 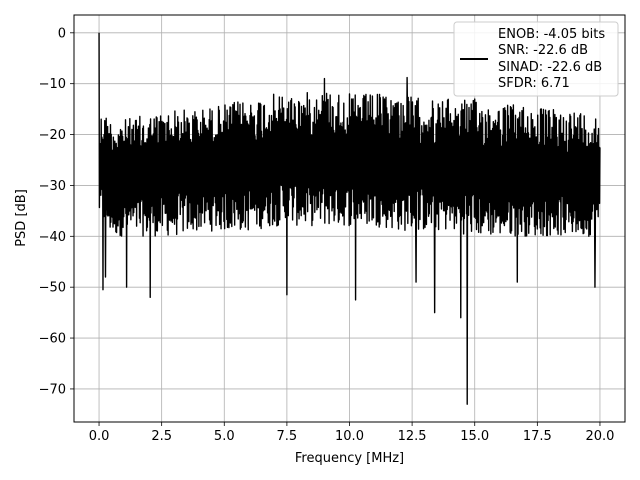 I want to click on y-tick-label: −50, so click(x=52, y=288).